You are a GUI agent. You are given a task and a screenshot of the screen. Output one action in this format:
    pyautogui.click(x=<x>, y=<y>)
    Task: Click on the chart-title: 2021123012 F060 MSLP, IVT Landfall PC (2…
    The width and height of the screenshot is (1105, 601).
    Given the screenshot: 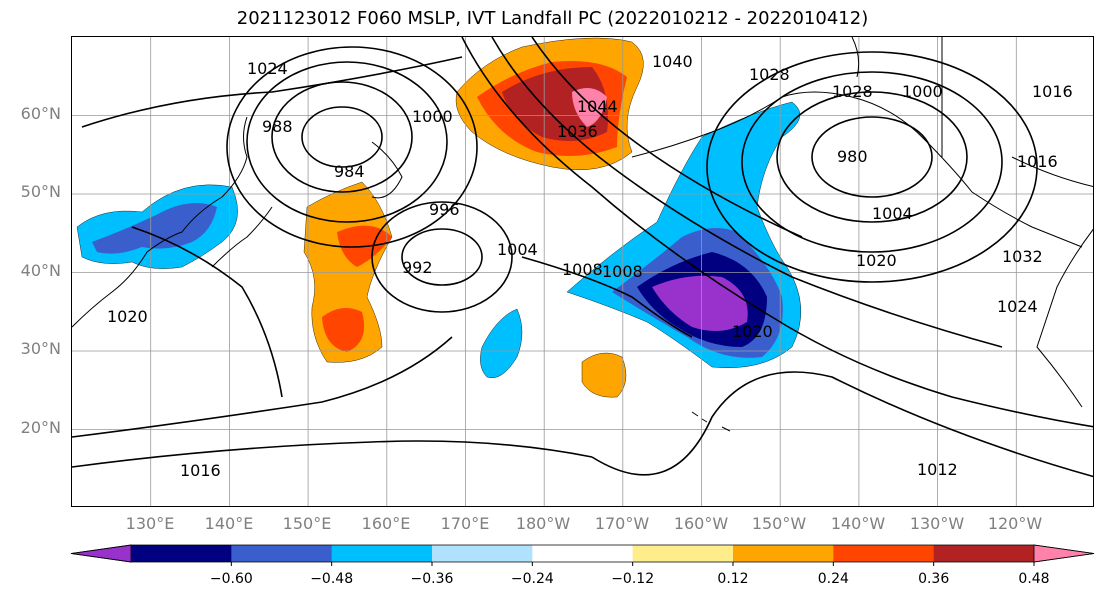 What is the action you would take?
    pyautogui.click(x=552, y=18)
    